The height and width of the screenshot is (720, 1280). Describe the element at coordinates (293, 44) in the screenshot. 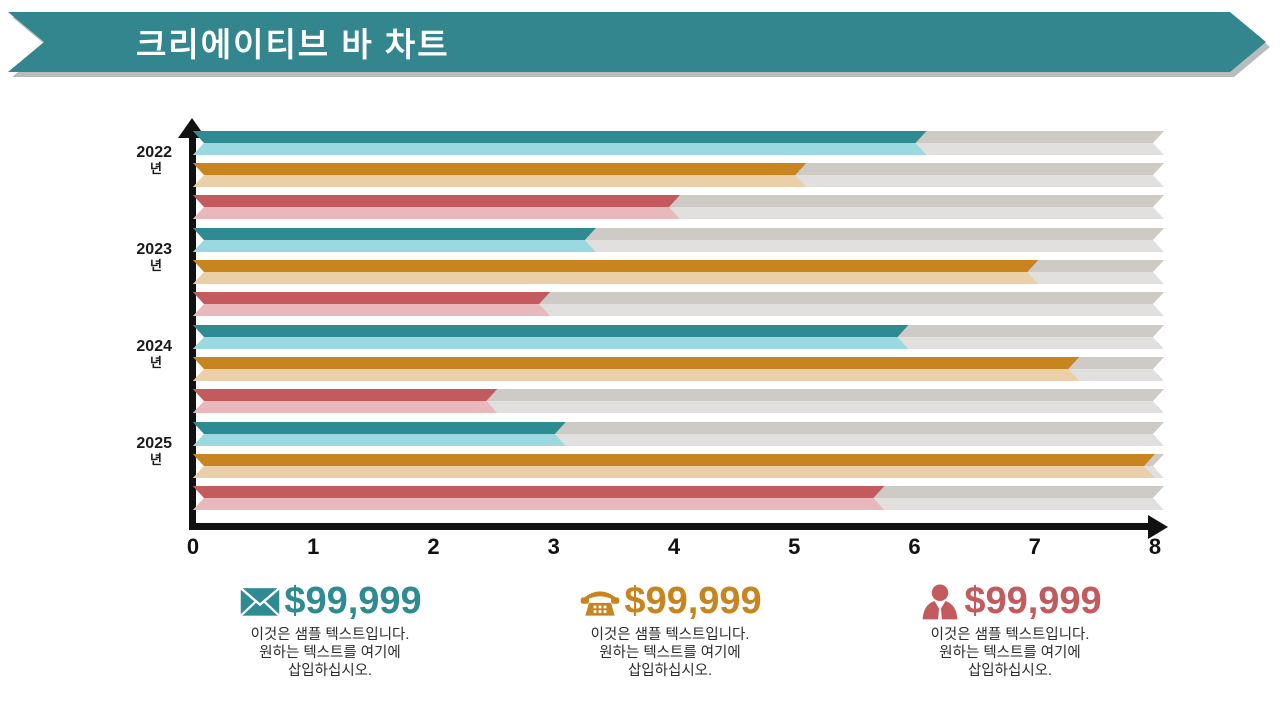

I see `page-title: 크리에이티브 바 차트` at that location.